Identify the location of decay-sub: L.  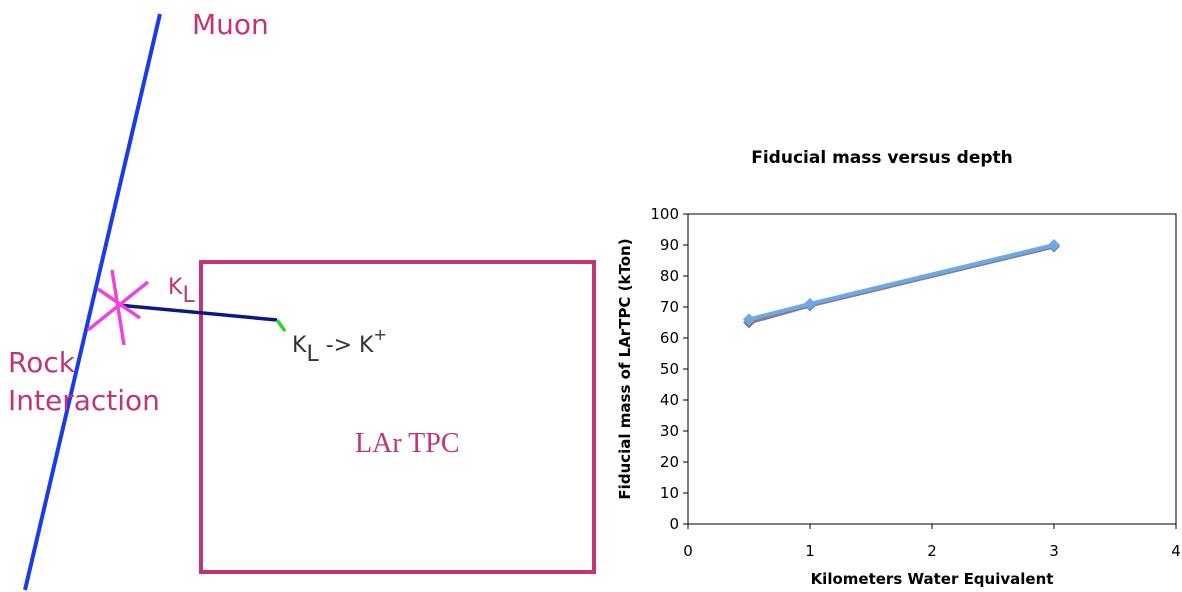
(312, 354).